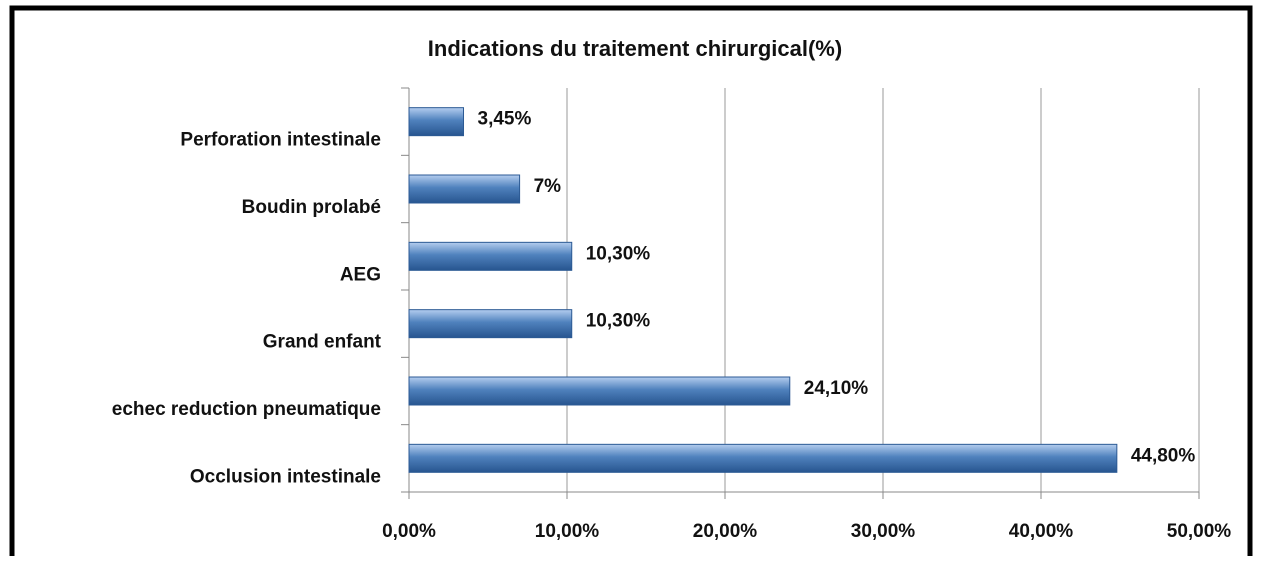 This screenshot has width=1261, height=561. Describe the element at coordinates (1041, 531) in the screenshot. I see `x-tick-label: 40,00%` at that location.